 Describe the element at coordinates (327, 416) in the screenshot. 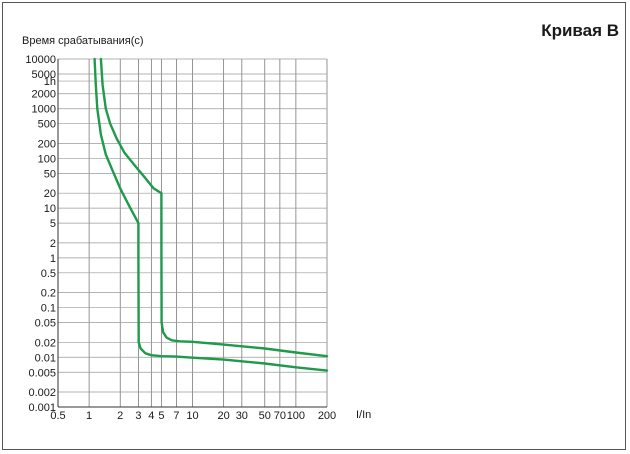

I see `x-tick-label-13: 200` at that location.